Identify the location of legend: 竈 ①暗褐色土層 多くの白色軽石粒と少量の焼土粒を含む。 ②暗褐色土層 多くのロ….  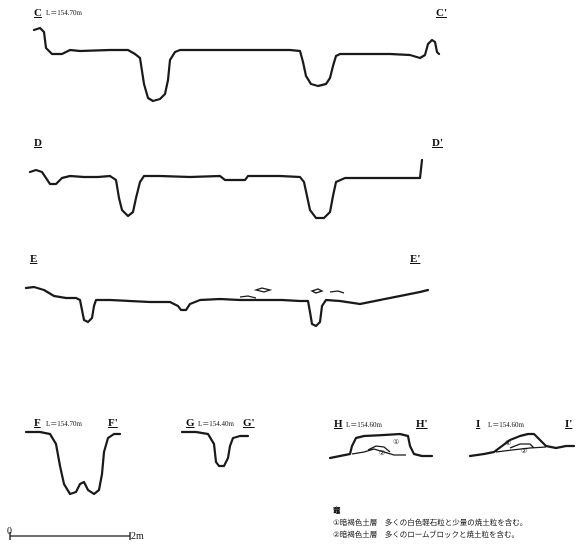
(430, 523).